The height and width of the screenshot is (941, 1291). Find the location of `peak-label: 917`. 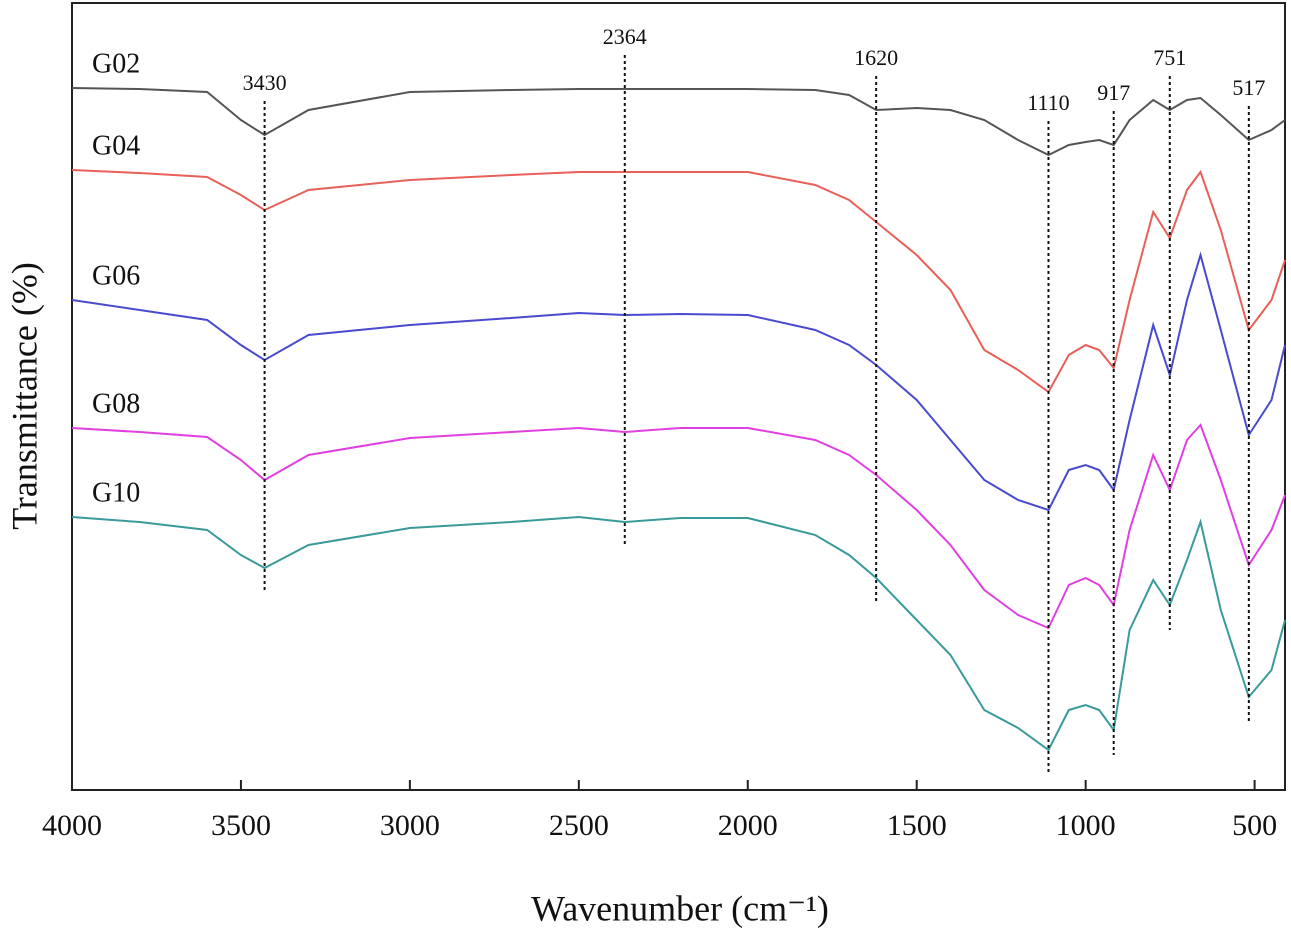

peak-label: 917 is located at coordinates (1113, 92).